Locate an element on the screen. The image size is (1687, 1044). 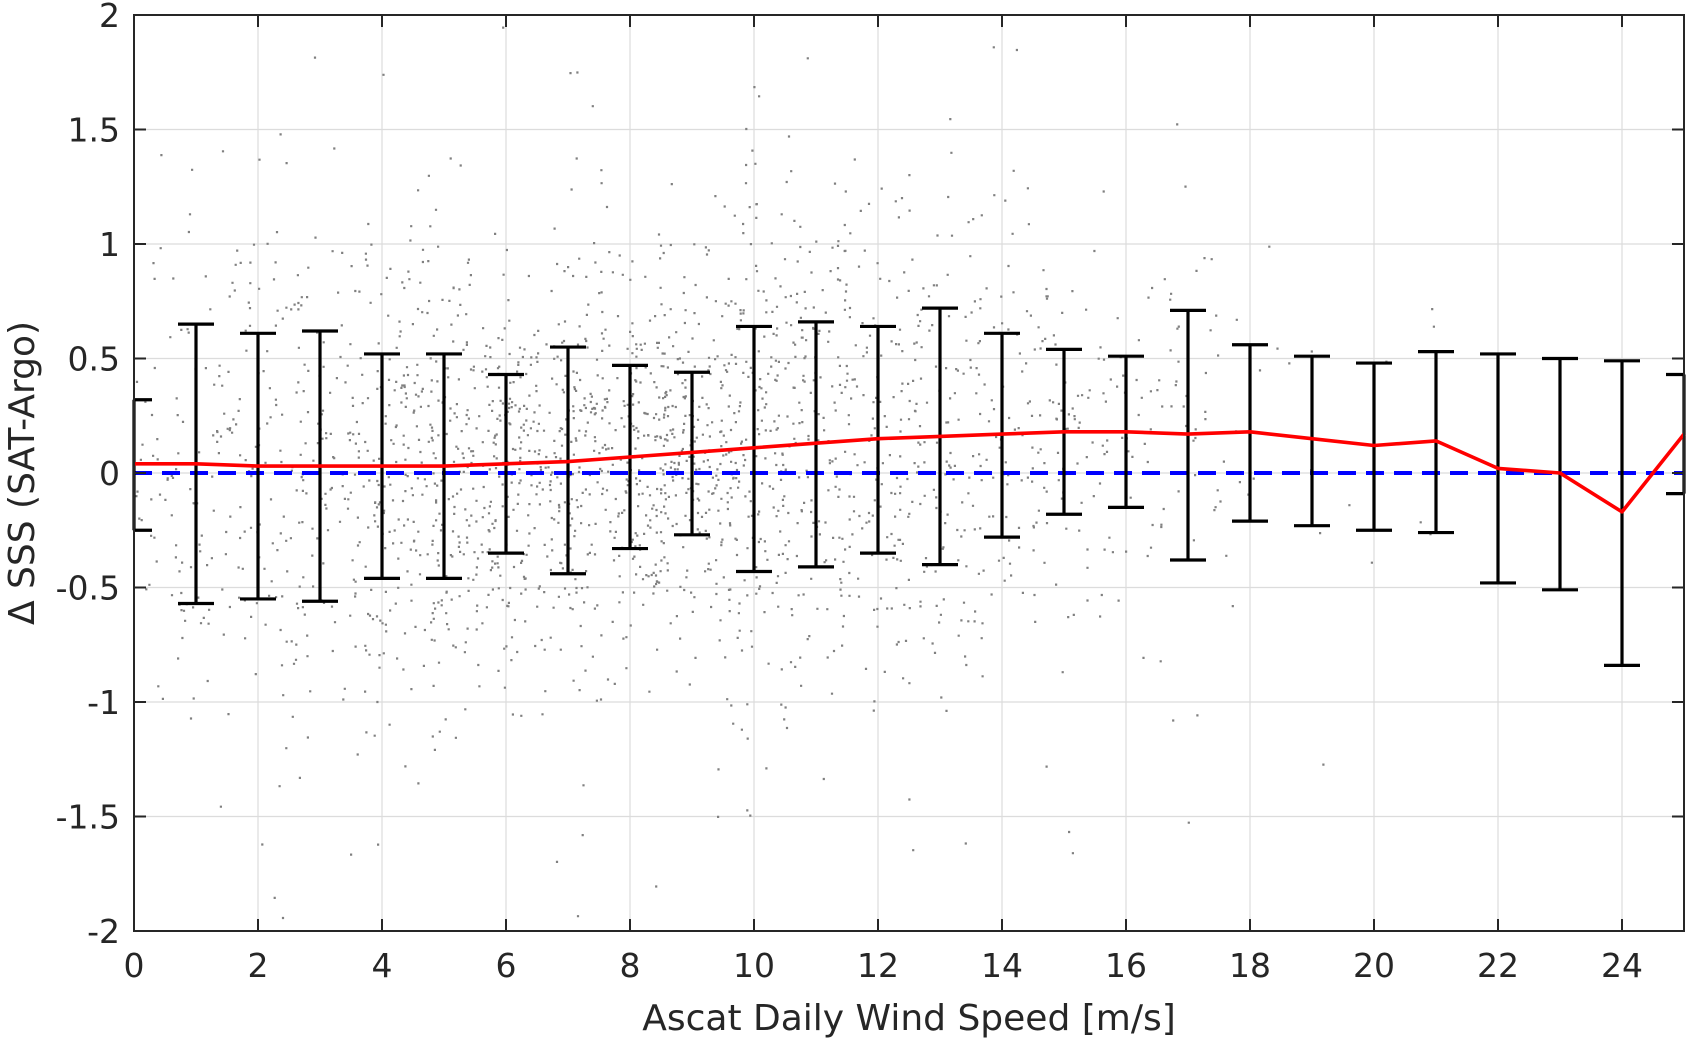
y-tick-label-4: 0 is located at coordinates (109, 473).